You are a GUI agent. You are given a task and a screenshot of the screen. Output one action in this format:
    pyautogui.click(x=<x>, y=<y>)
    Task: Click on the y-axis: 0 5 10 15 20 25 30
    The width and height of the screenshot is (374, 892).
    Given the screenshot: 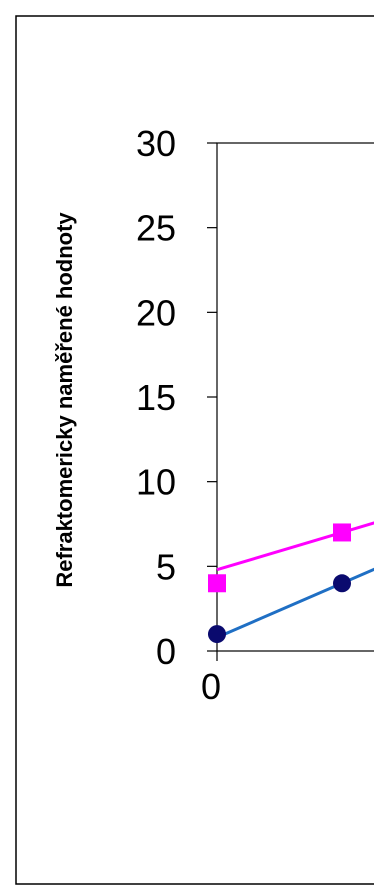 What is the action you would take?
    pyautogui.click(x=176, y=397)
    